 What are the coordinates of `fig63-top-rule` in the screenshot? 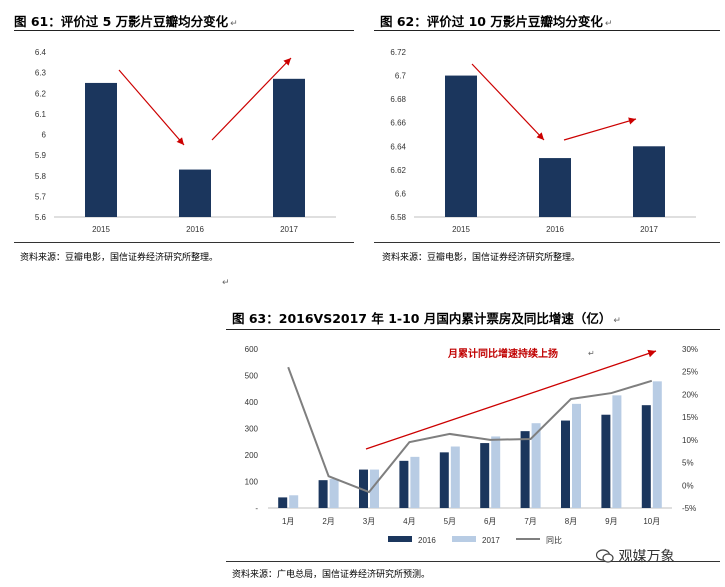 It's located at (473, 329).